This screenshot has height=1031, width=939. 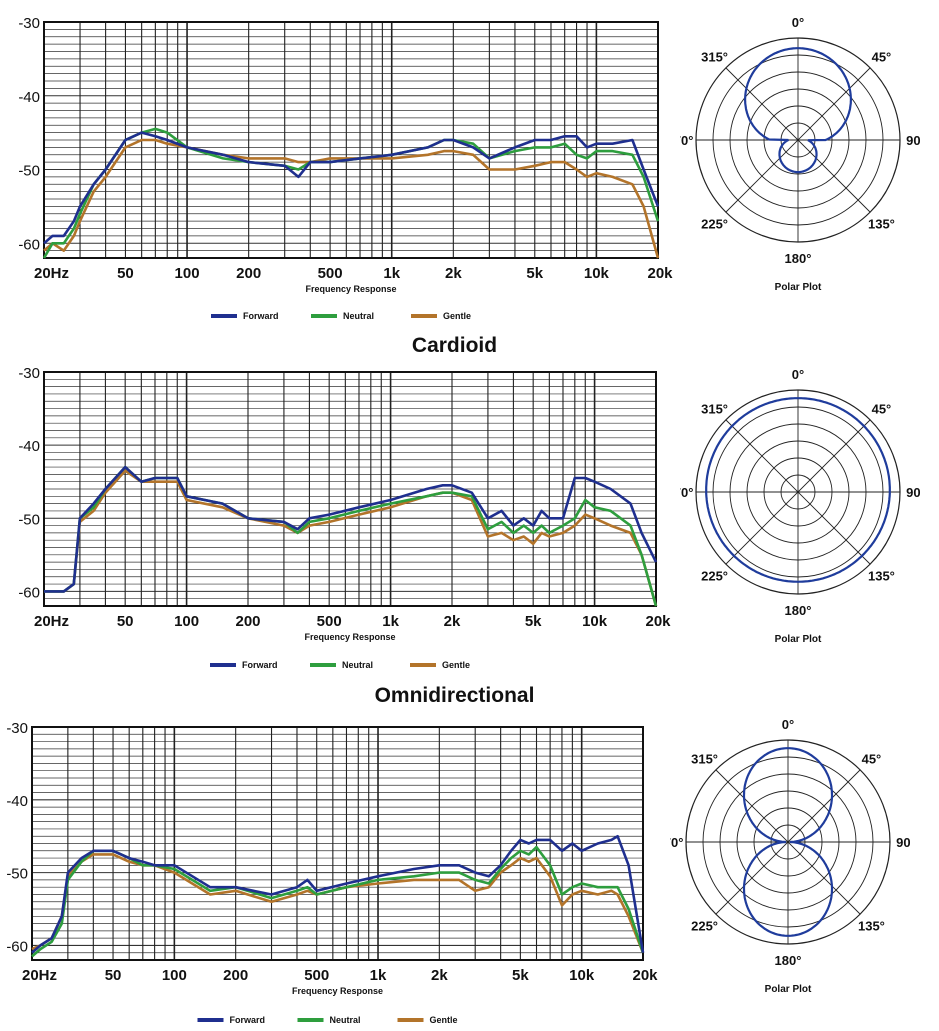 What do you see at coordinates (29, 592) in the screenshot?
I see `y-tick-label: -60` at bounding box center [29, 592].